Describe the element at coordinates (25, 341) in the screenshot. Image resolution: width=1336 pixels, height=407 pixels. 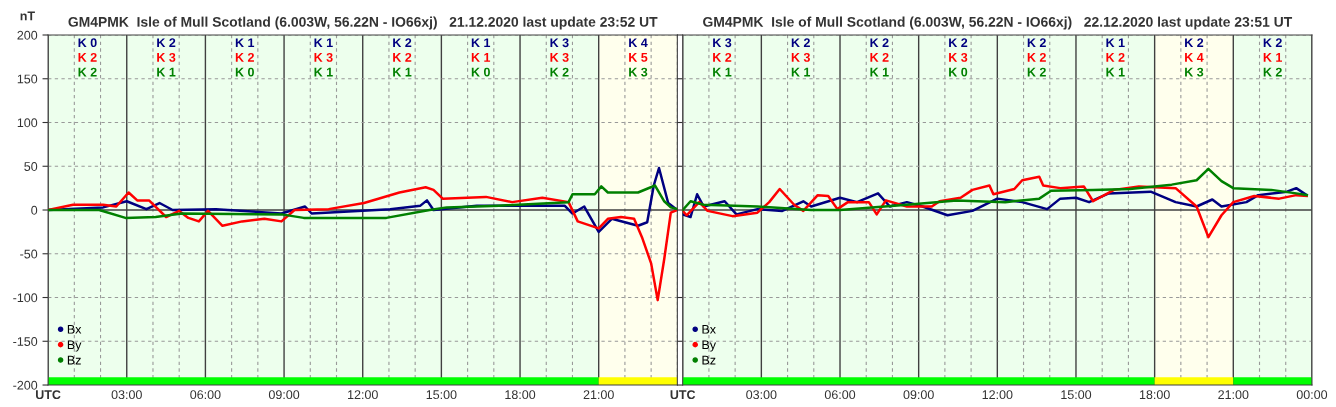
I see `y-tick-label: -150` at that location.